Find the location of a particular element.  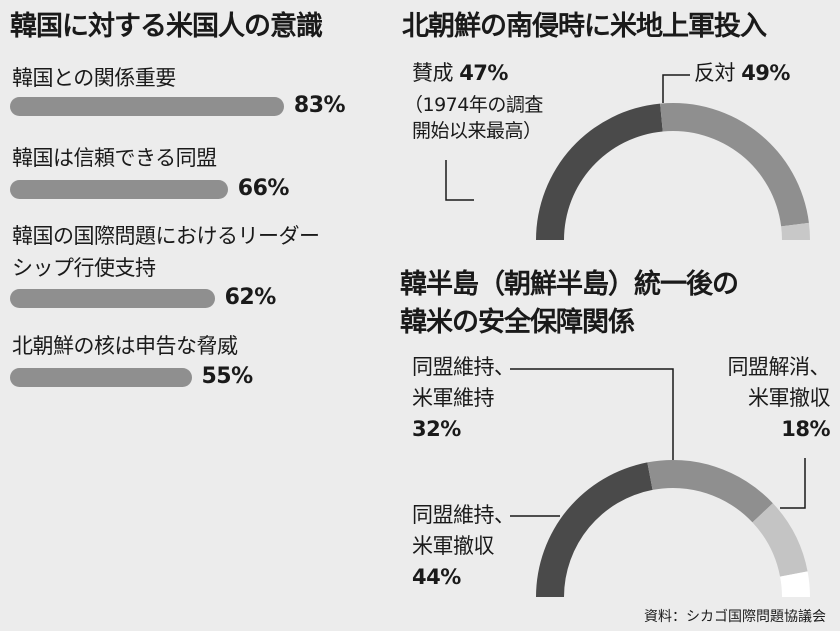

bar-label: 韓国は信頼できる同盟 is located at coordinates (114, 158).